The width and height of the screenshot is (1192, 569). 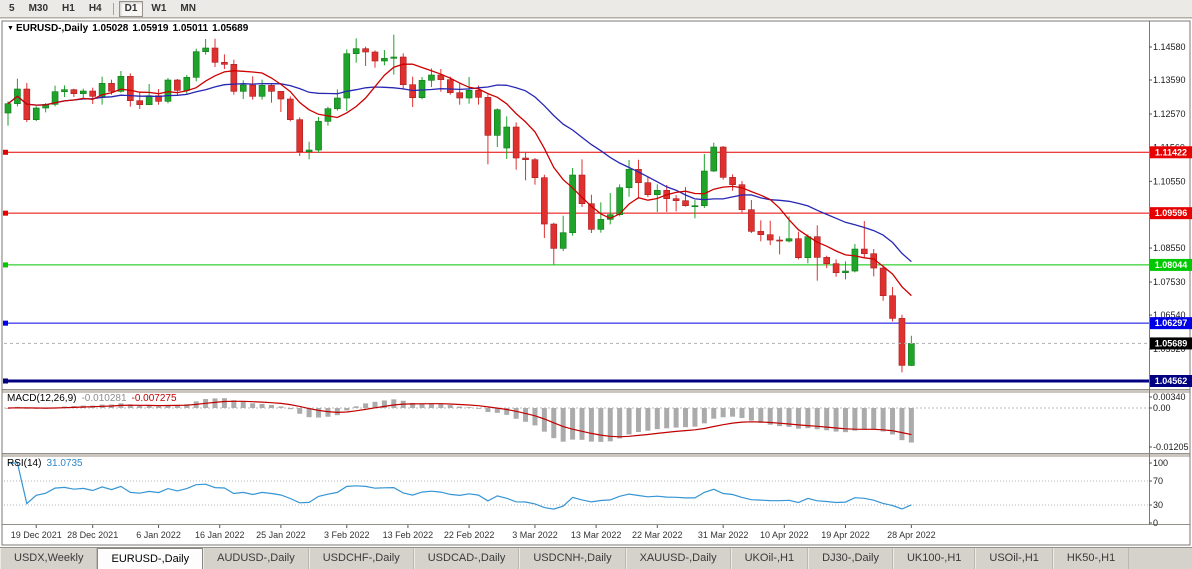 I want to click on rsi-axis: 100 70 30 0, so click(x=1158, y=493).